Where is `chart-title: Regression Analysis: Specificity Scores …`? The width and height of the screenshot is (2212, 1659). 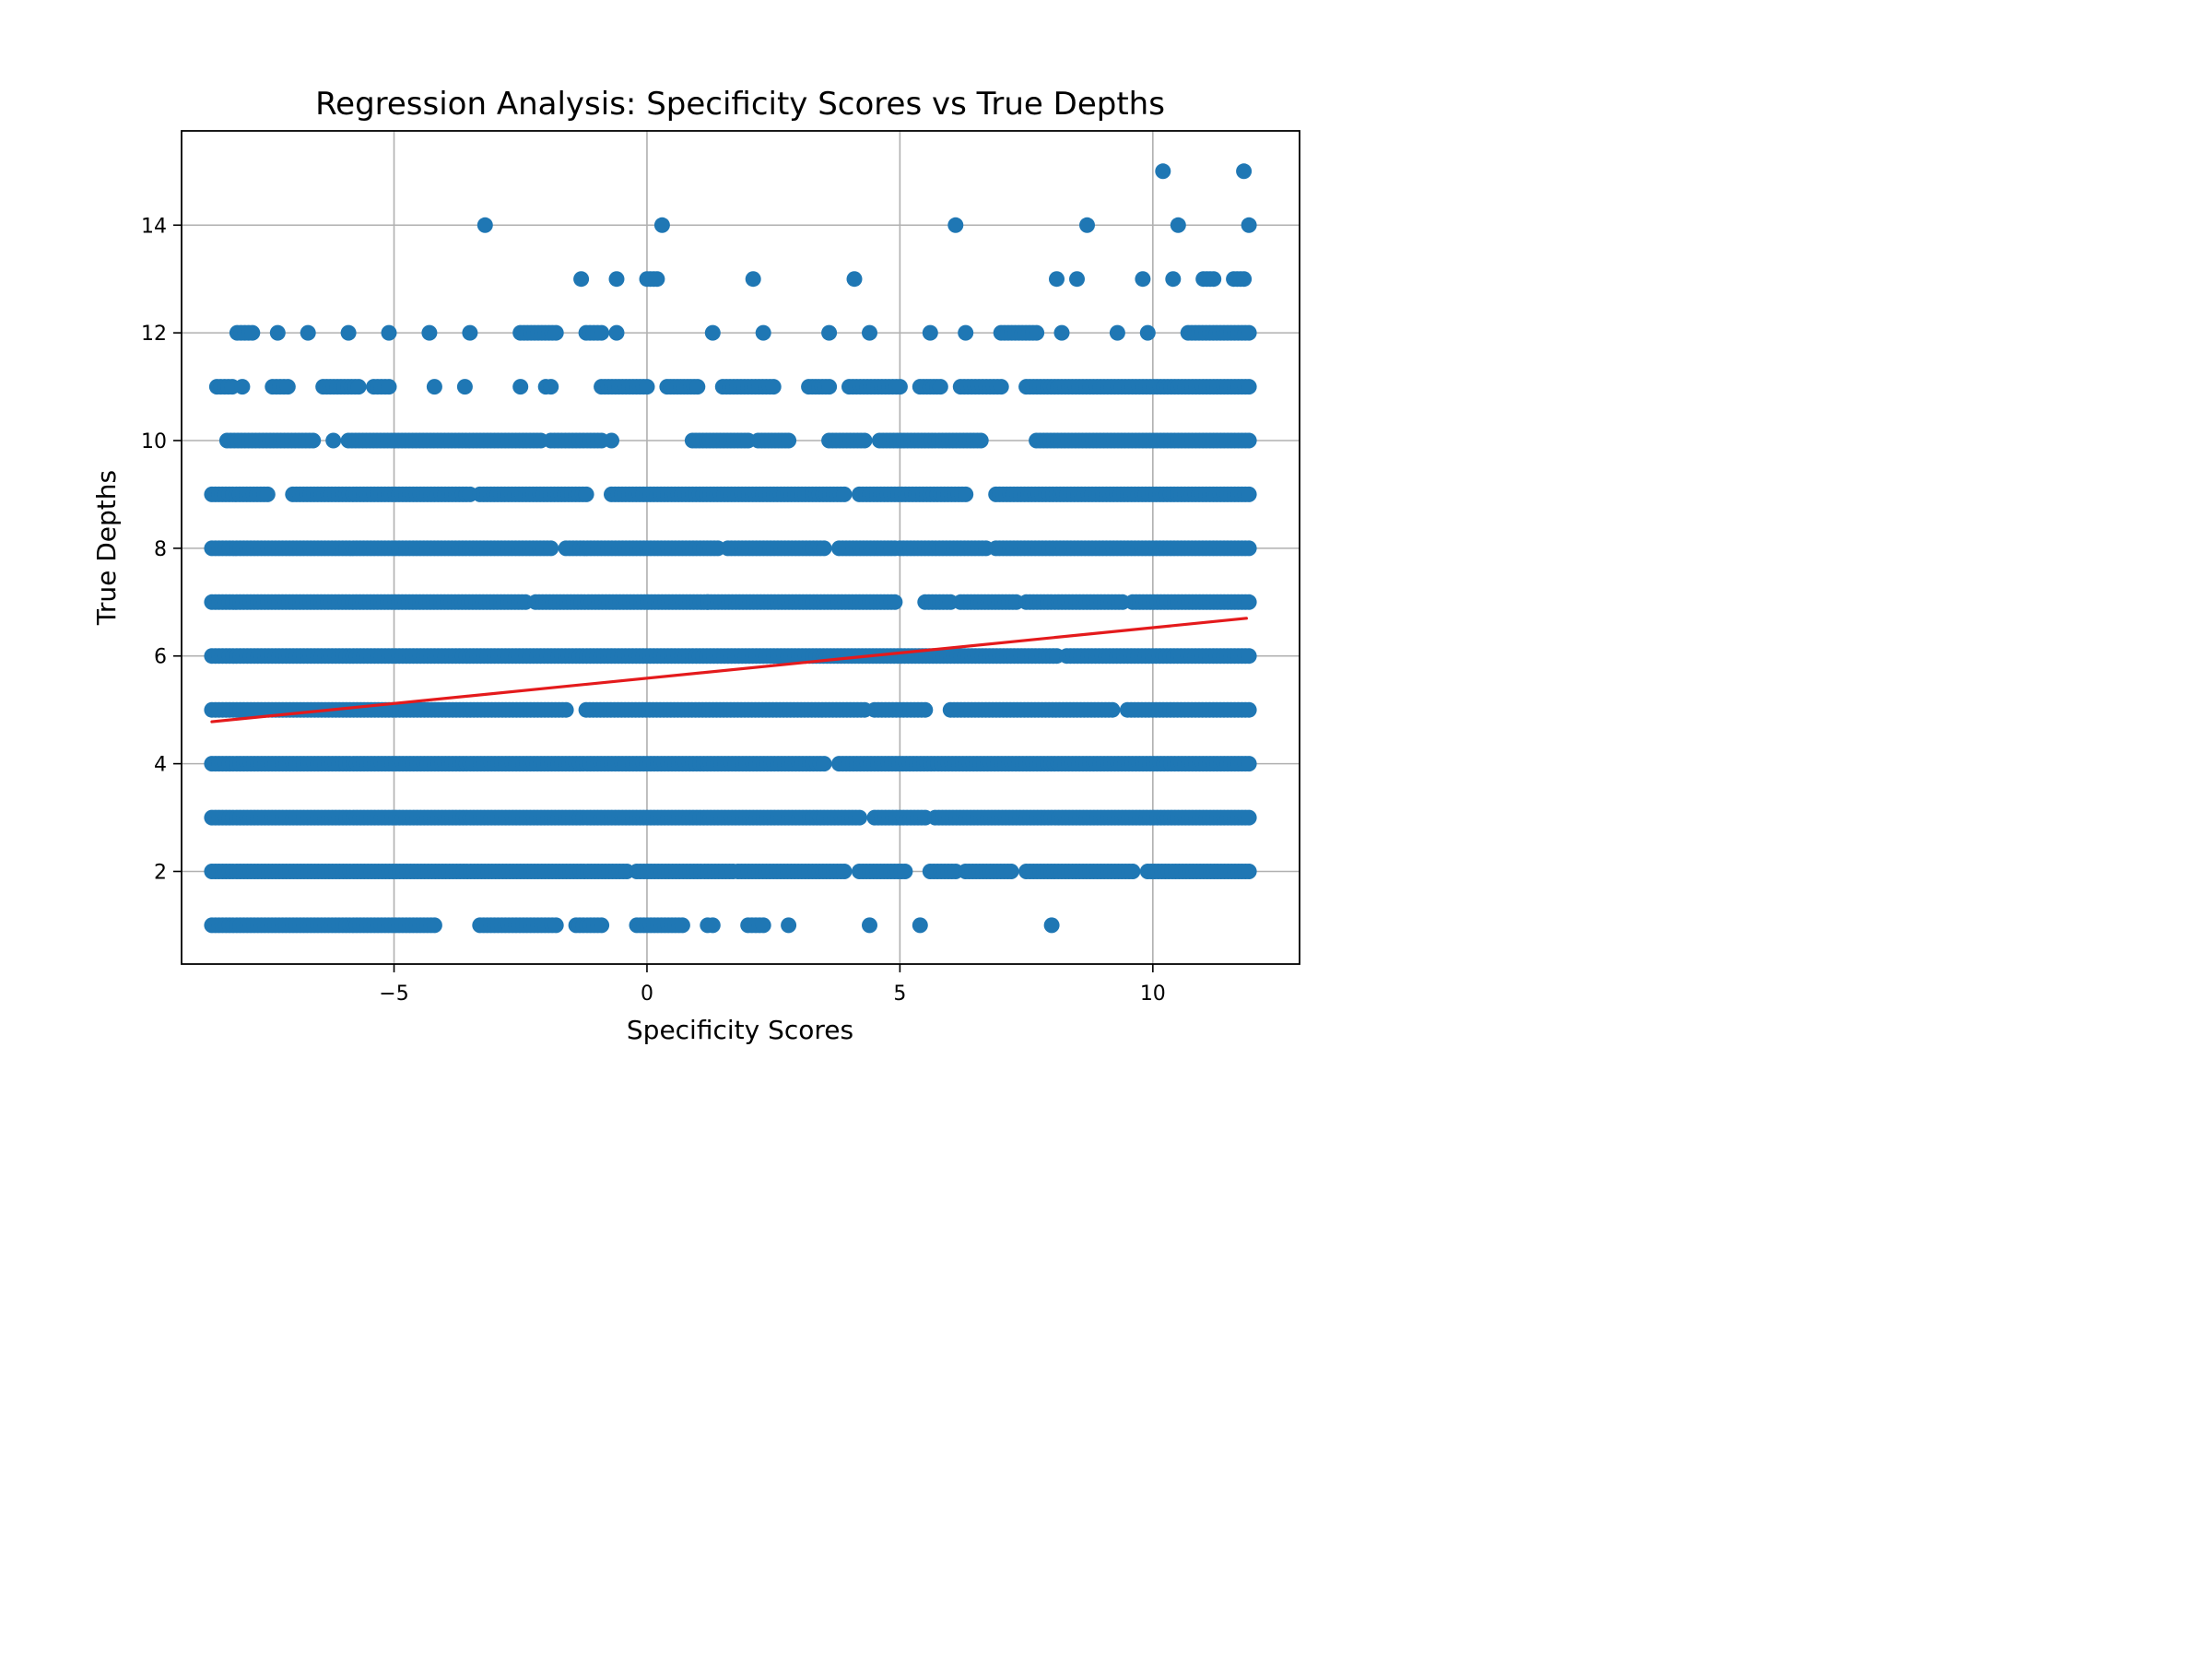 chart-title: Regression Analysis: Specificity Scores … is located at coordinates (740, 104).